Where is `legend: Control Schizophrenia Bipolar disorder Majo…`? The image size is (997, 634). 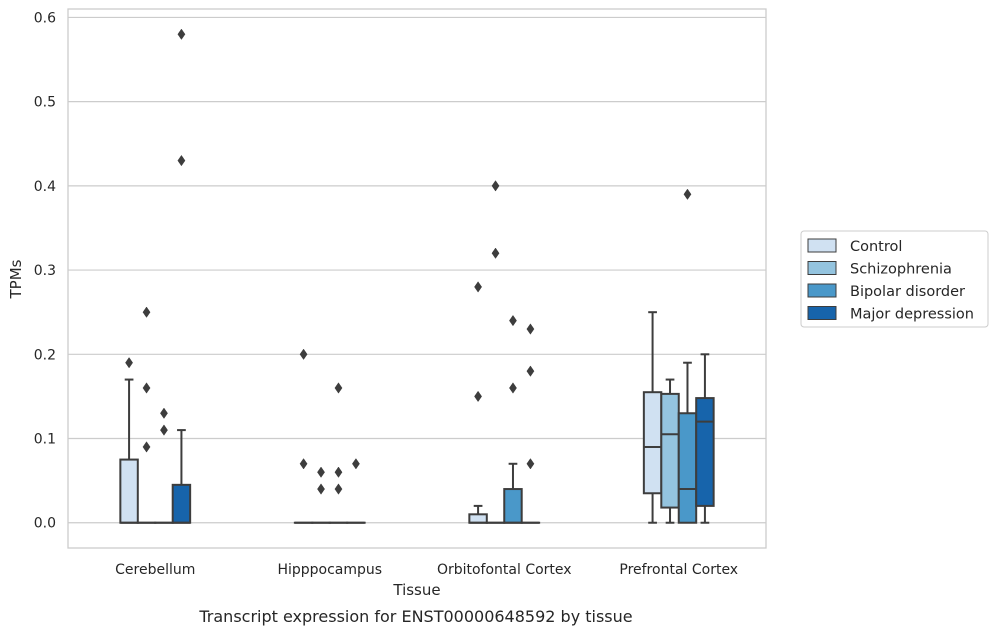 legend: Control Schizophrenia Bipolar disorder Majo… is located at coordinates (894, 279).